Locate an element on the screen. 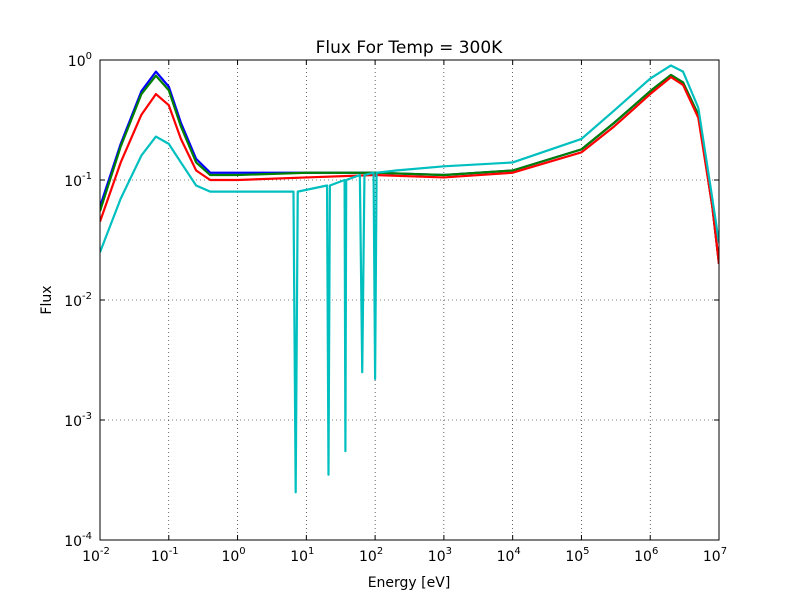 The width and height of the screenshot is (800, 600). x-tick-label: 10² is located at coordinates (371, 555).